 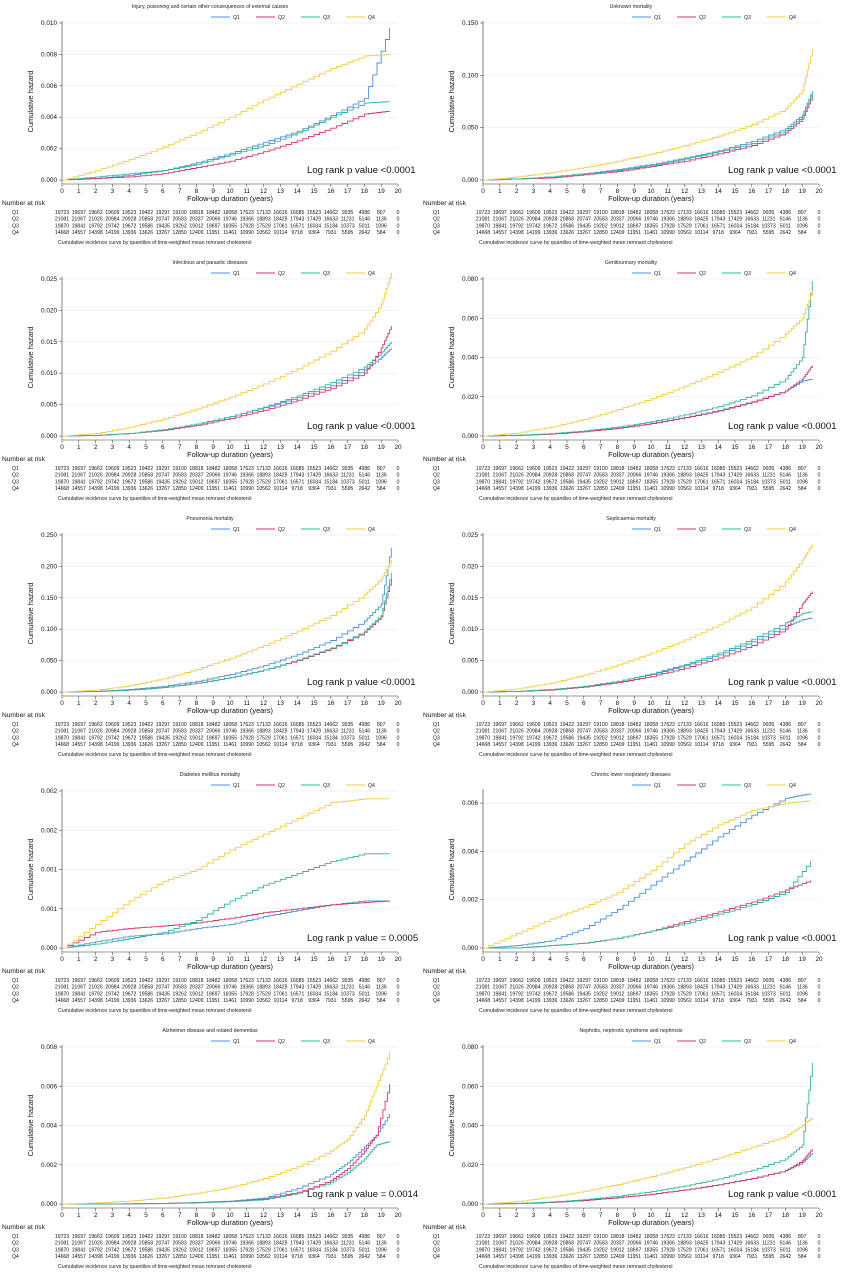 What do you see at coordinates (163, 988) in the screenshot?
I see `risk-count: 20747` at bounding box center [163, 988].